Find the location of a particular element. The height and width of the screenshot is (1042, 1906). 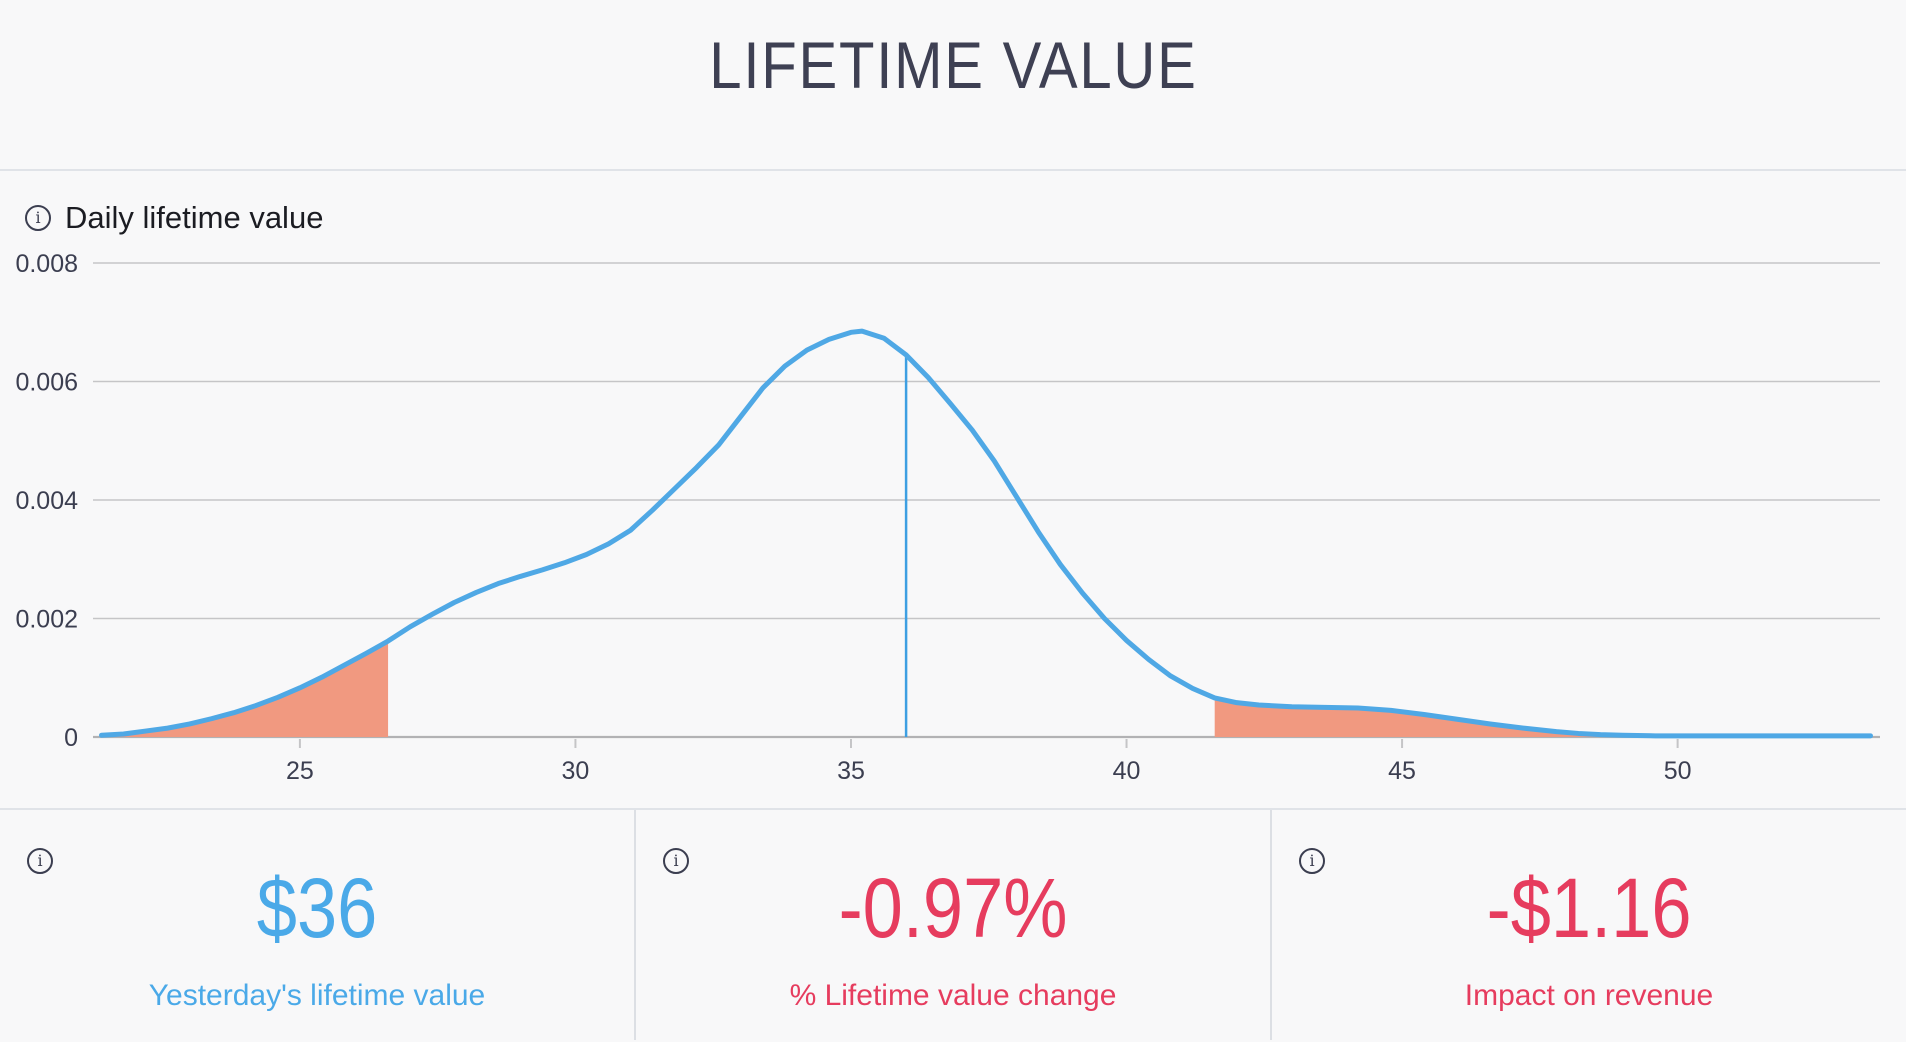

stat-value: -0.97% is located at coordinates (953, 908).